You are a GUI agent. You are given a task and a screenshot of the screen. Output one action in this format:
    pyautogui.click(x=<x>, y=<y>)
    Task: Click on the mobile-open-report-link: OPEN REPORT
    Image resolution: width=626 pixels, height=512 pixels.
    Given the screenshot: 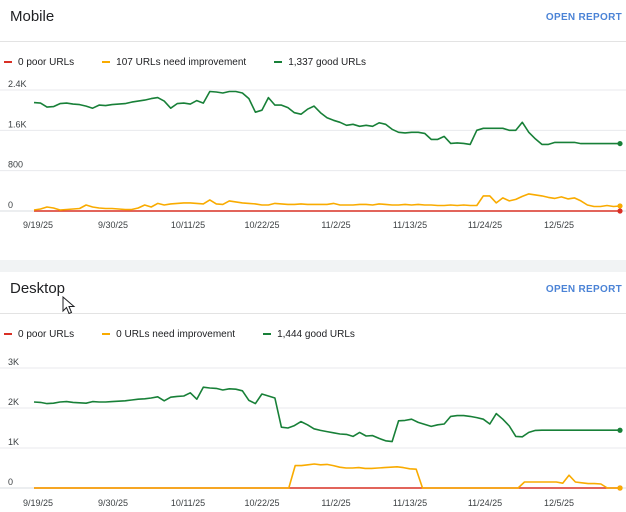 What is the action you would take?
    pyautogui.click(x=583, y=17)
    